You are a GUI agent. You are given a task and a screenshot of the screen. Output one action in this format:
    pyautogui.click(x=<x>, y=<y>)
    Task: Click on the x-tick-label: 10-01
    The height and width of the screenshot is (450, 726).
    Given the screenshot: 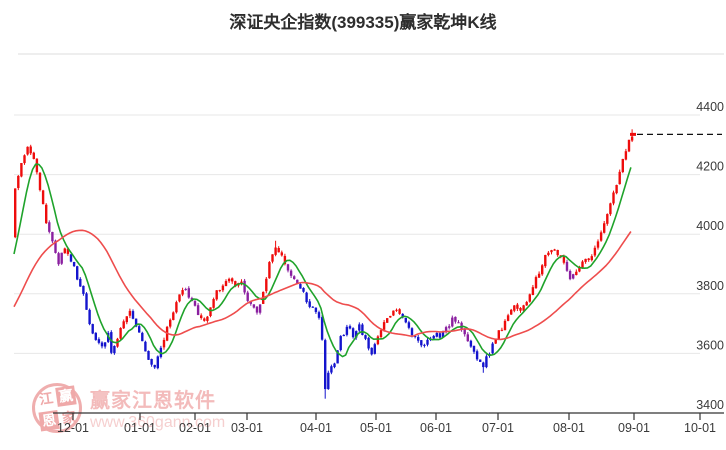 What is the action you would take?
    pyautogui.click(x=700, y=428)
    